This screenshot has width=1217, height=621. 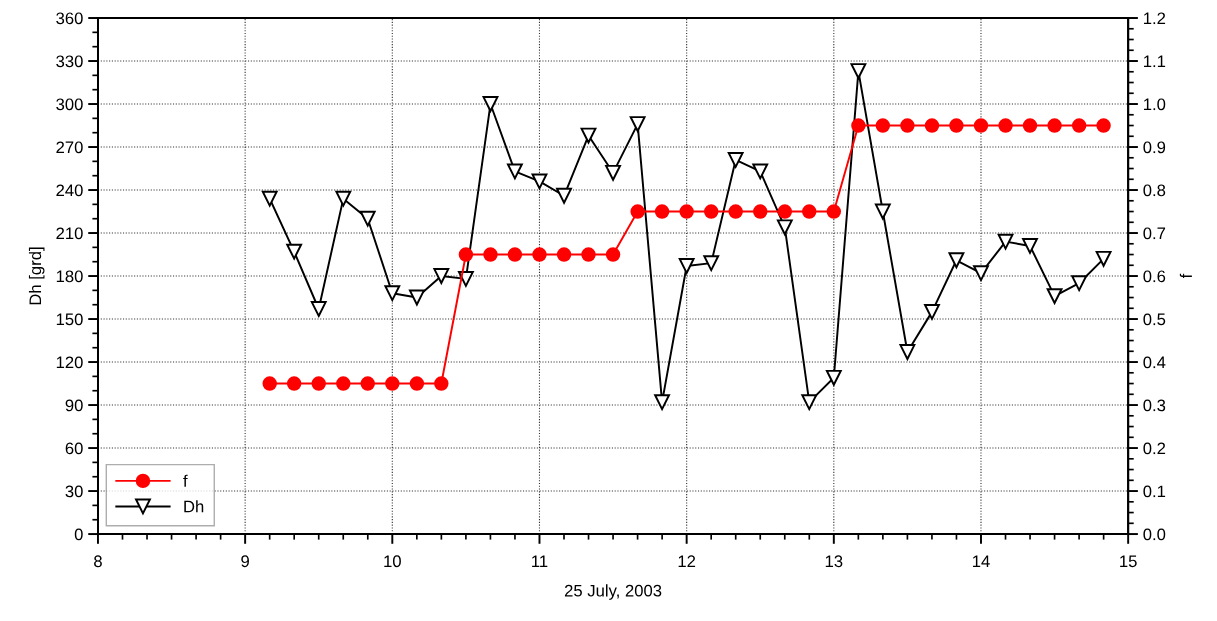 I want to click on y-tick-label: 120, so click(x=69, y=362).